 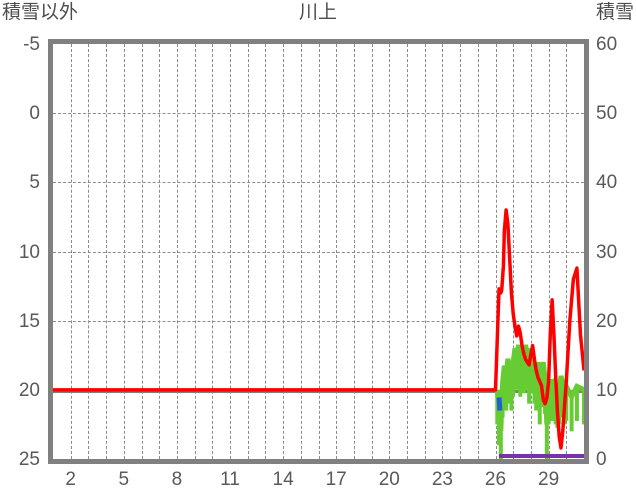 What do you see at coordinates (607, 321) in the screenshot?
I see `right-tick-label: 20` at bounding box center [607, 321].